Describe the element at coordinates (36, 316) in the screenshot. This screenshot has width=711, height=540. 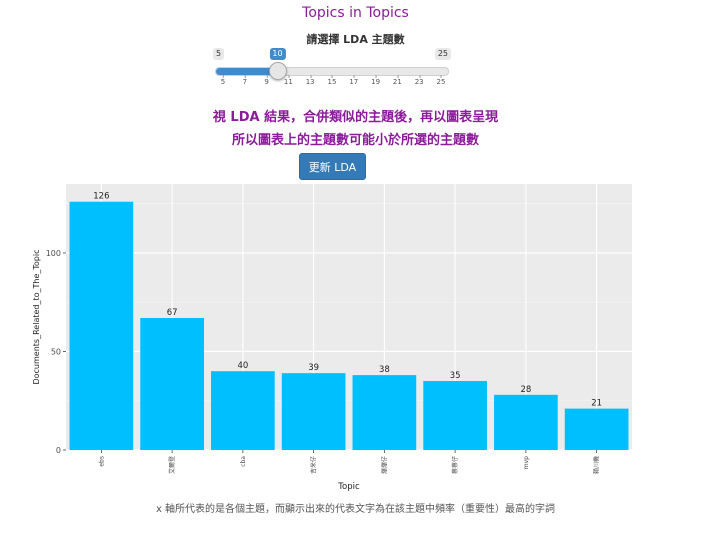
I see `y-axis-title: Documents_Related_to_The_Topic` at that location.